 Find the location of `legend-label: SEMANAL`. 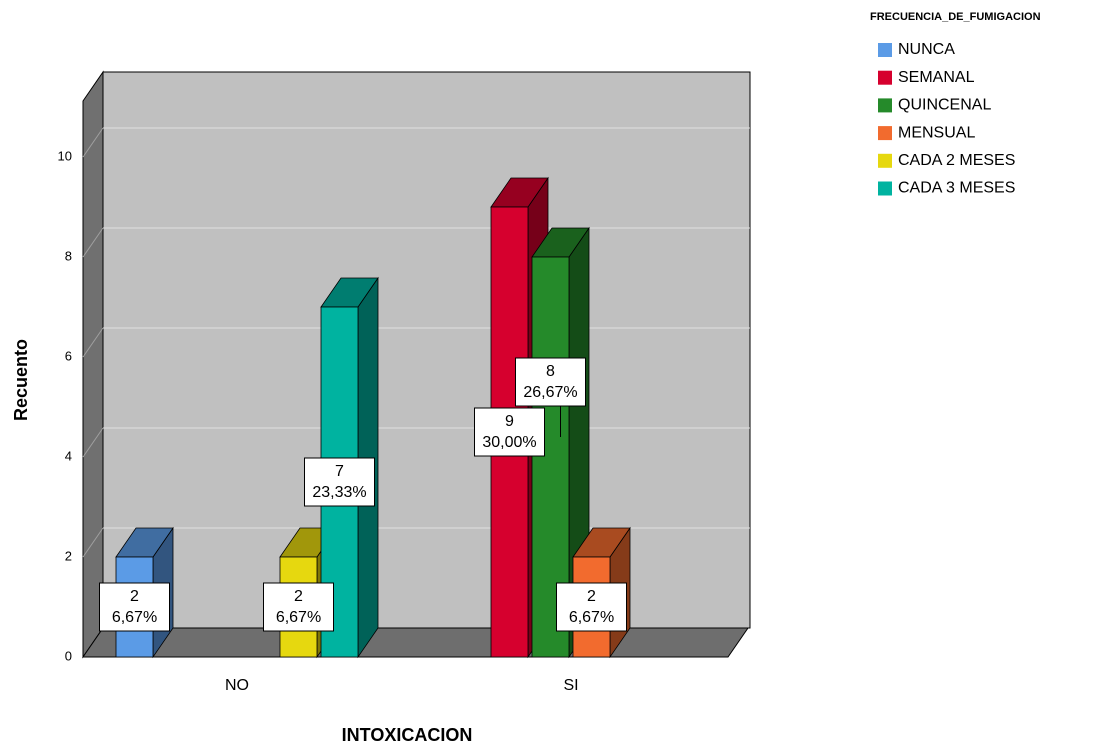

legend-label: SEMANAL is located at coordinates (936, 77).